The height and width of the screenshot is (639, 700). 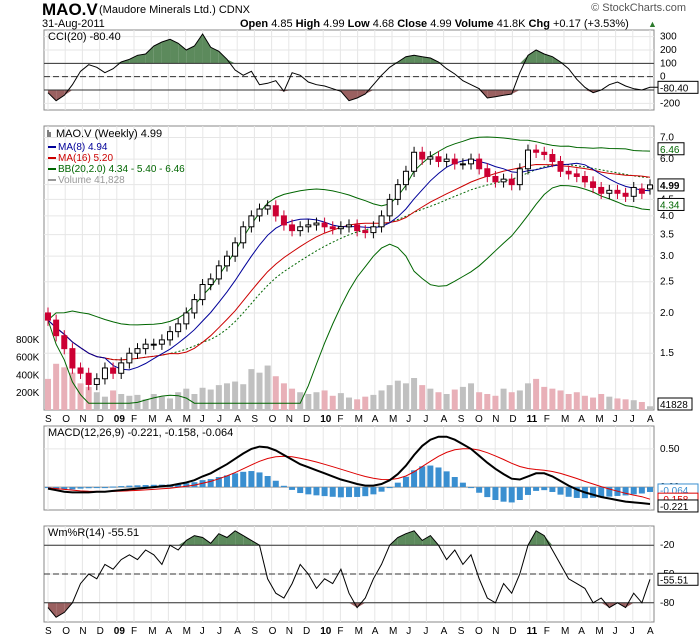 I want to click on x-axis-label: N, so click(x=289, y=631).